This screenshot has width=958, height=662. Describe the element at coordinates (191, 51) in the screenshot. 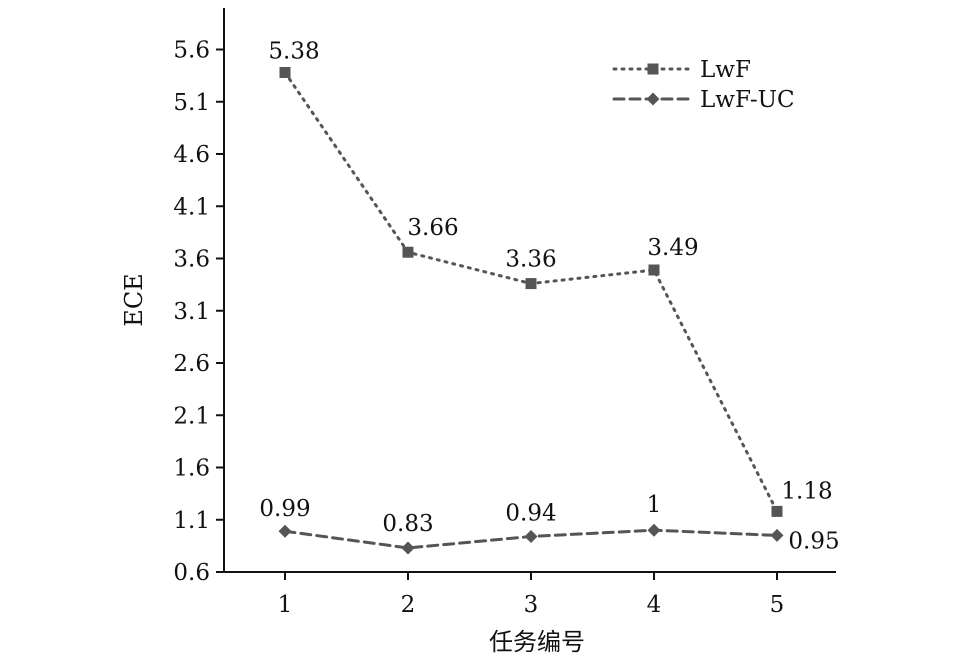

I see `y-tick-label: 5.6` at that location.